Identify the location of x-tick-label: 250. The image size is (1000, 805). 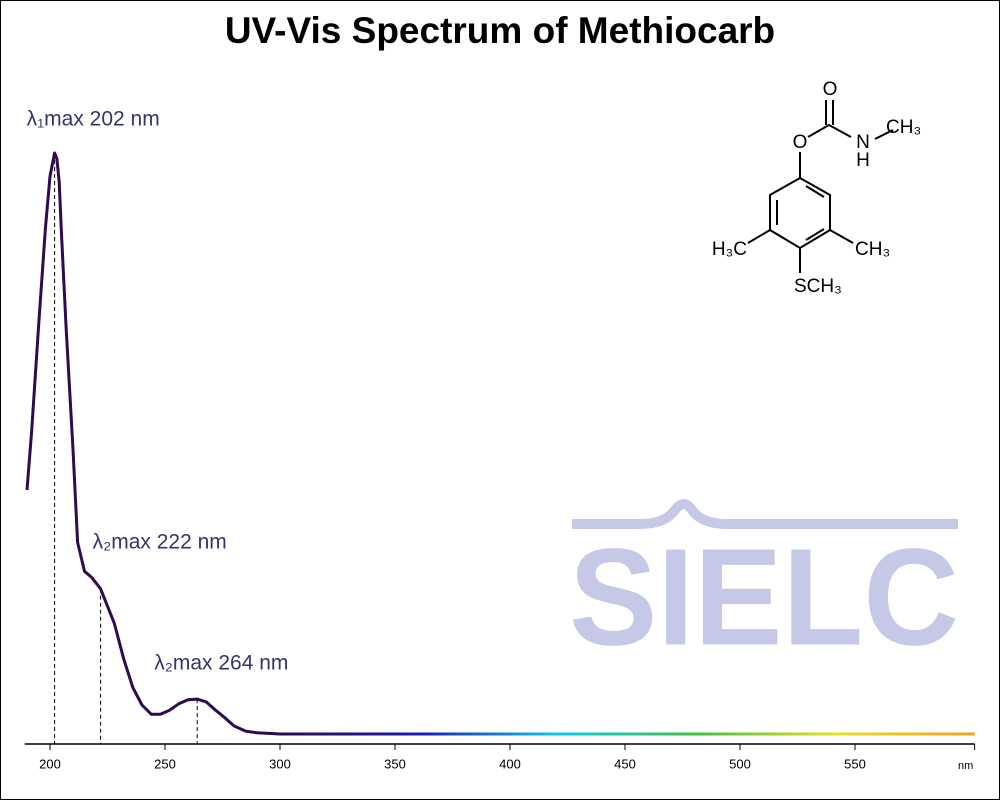
(165, 763).